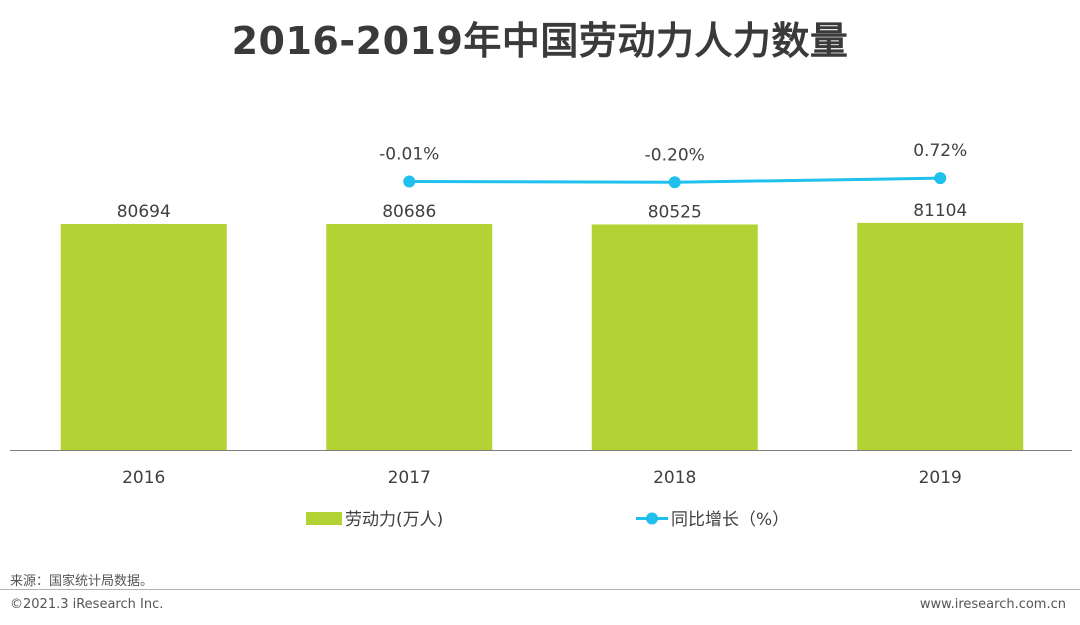 Image resolution: width=1080 pixels, height=625 pixels. What do you see at coordinates (143, 478) in the screenshot?
I see `x-tick-label-2016: 2016` at bounding box center [143, 478].